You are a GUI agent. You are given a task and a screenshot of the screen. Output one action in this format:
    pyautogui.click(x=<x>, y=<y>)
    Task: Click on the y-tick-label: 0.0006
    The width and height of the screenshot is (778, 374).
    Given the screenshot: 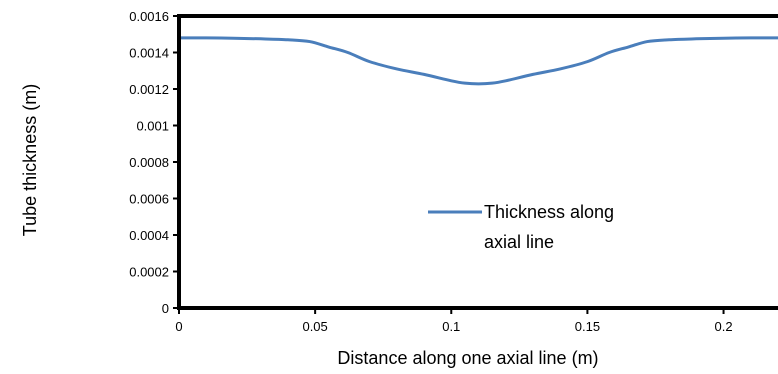 What is the action you would take?
    pyautogui.click(x=149, y=199)
    